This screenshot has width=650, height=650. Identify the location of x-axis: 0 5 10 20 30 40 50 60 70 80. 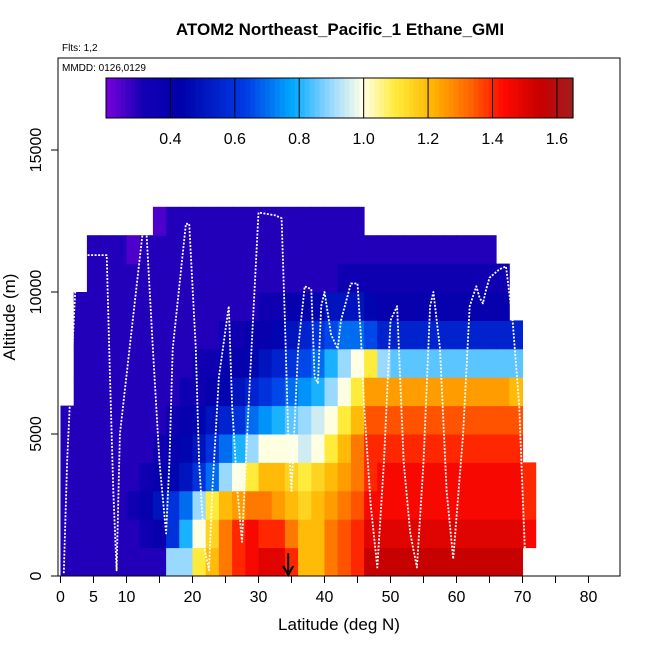
(327, 591).